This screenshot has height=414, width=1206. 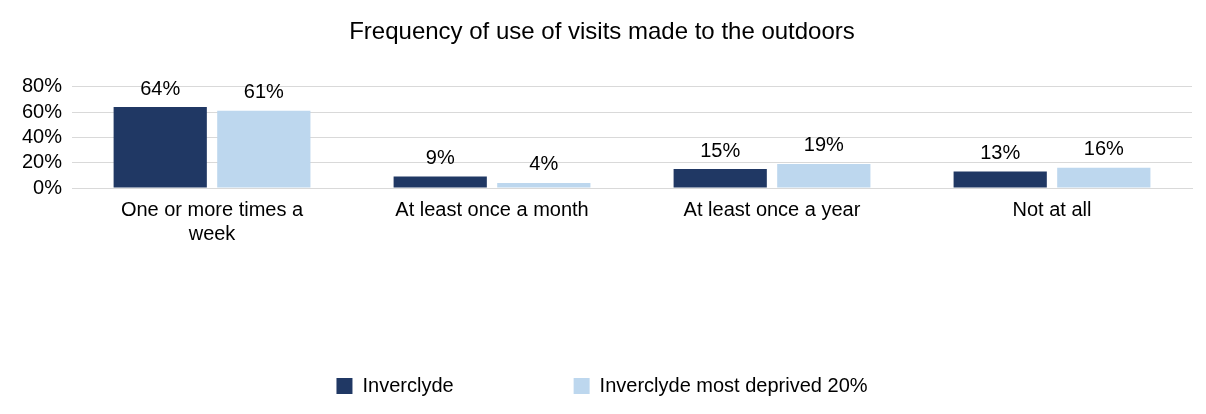 I want to click on x-tick-label: At least once a month, so click(x=492, y=208).